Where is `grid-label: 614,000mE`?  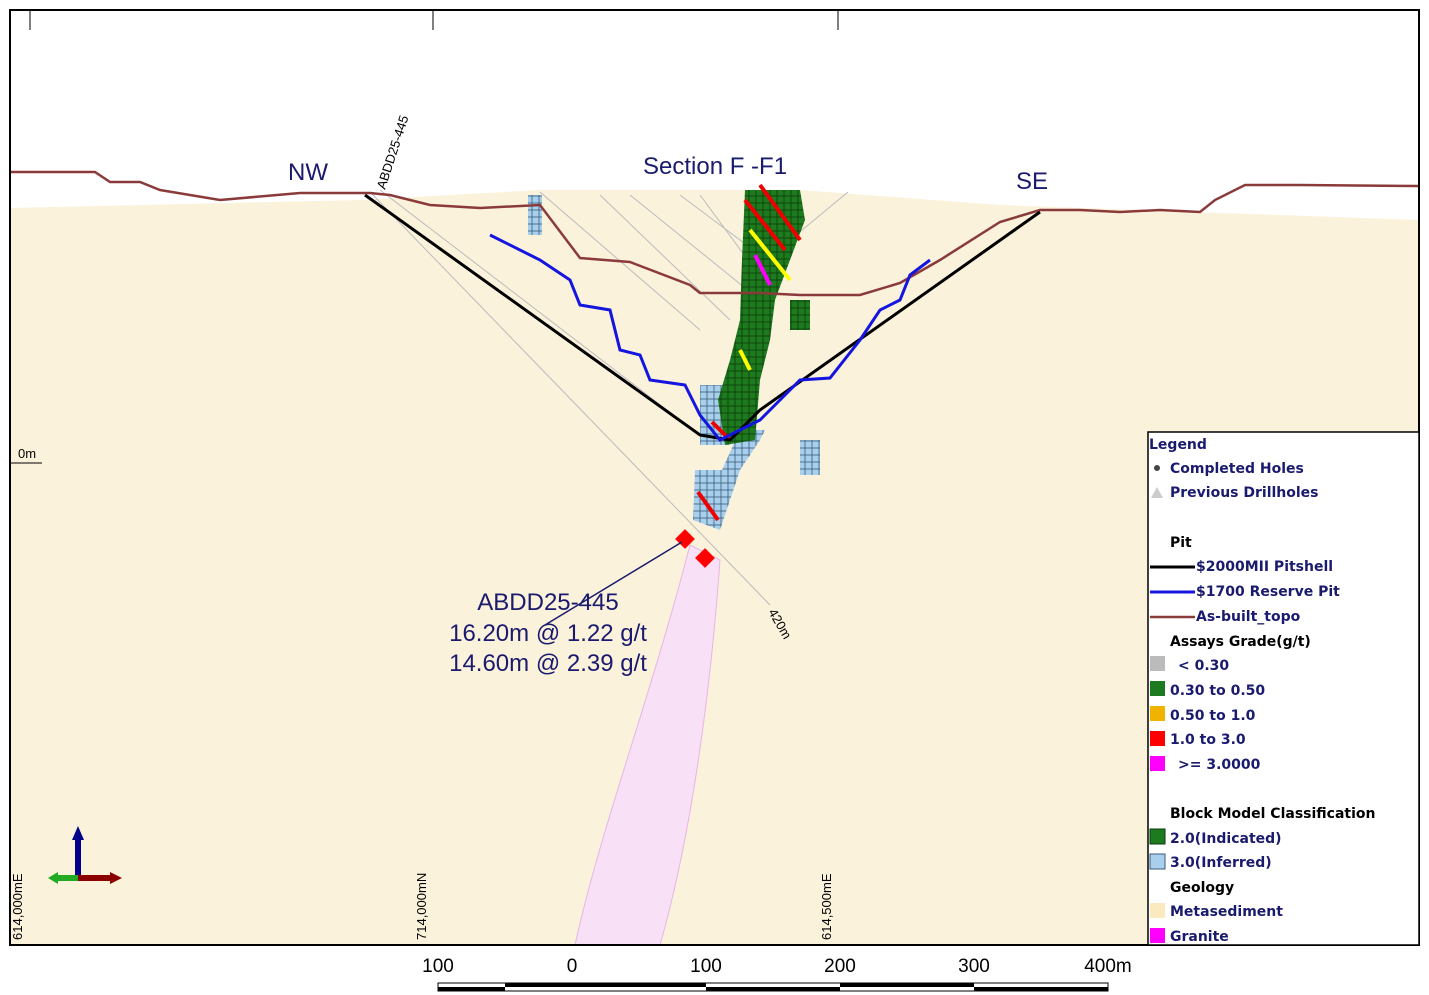 grid-label: 614,000mE is located at coordinates (17, 906).